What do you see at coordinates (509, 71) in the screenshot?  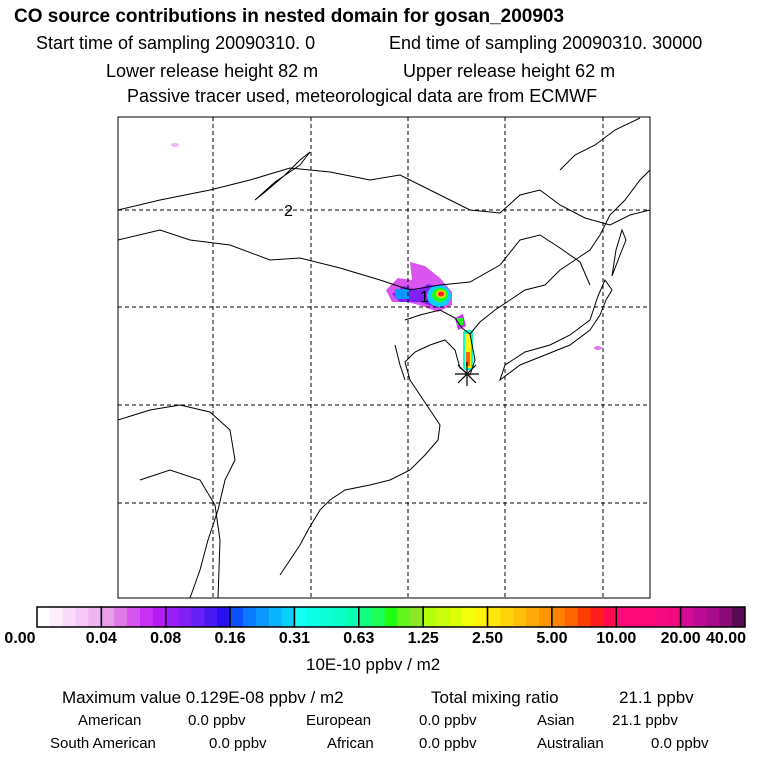 I see `upper-height: Upper release height 62 m` at bounding box center [509, 71].